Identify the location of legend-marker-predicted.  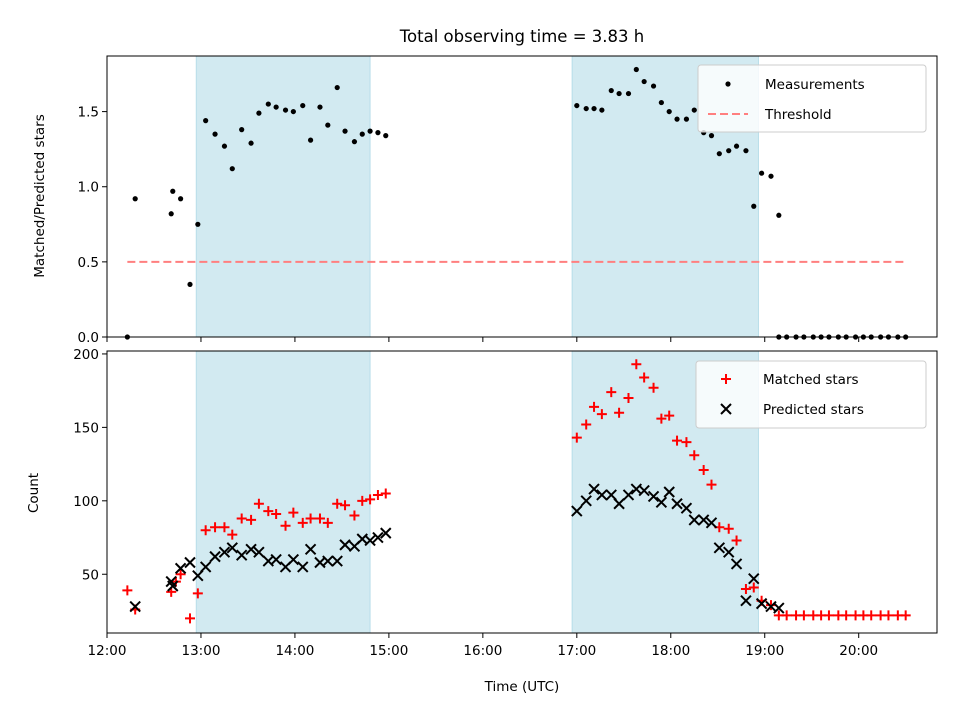
(726, 409).